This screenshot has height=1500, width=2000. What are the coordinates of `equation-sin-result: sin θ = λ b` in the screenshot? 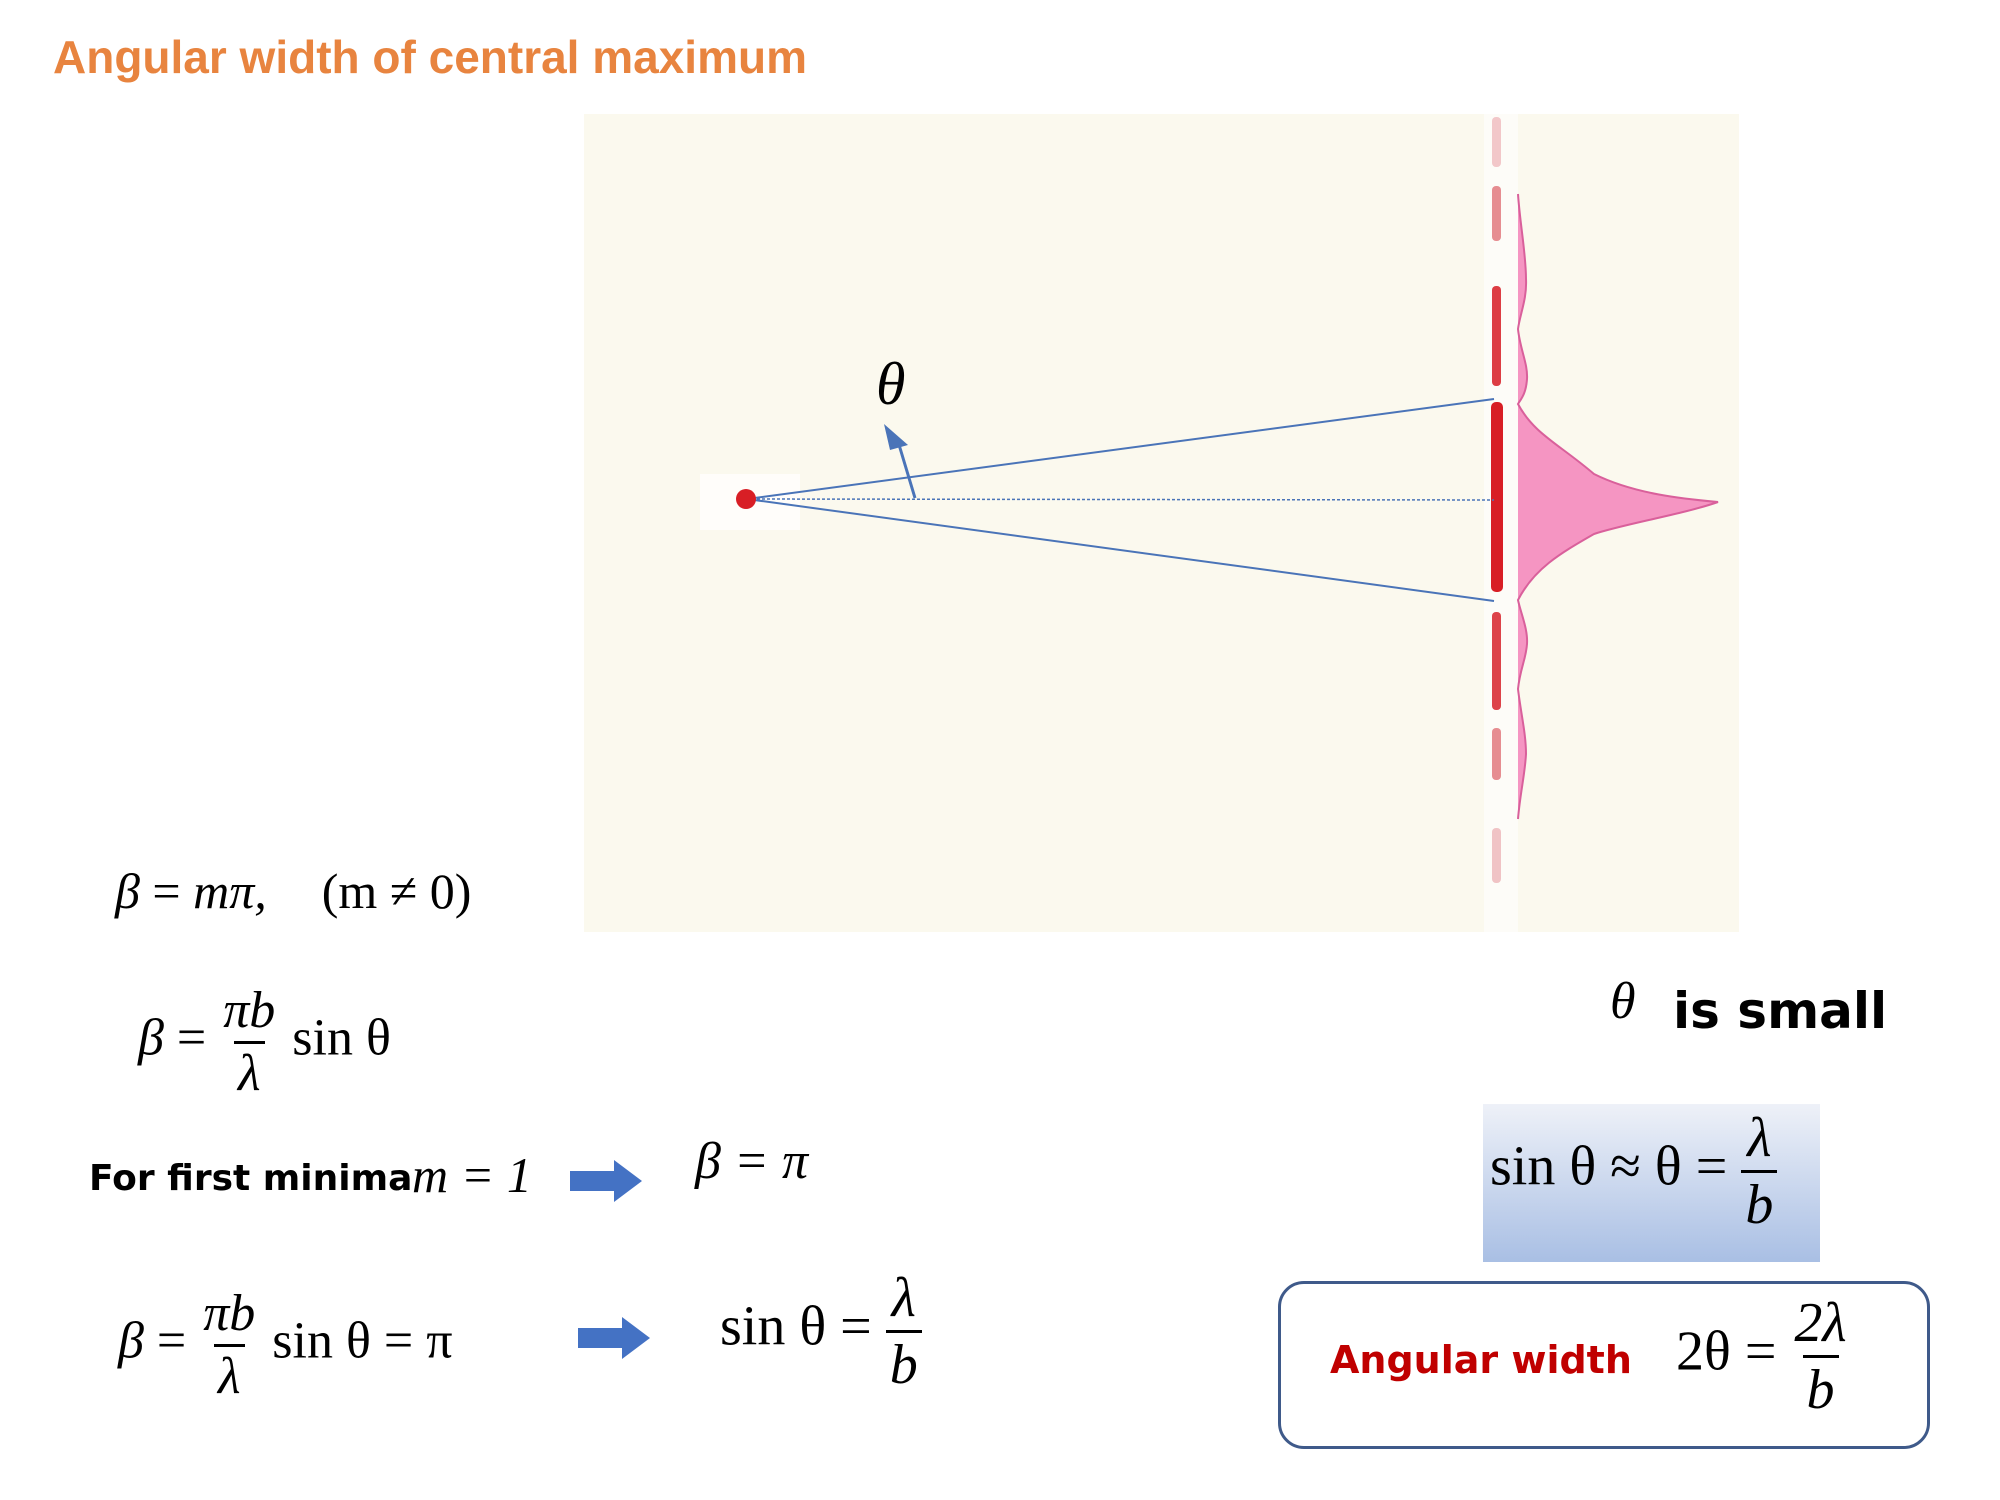 It's located at (821, 1331).